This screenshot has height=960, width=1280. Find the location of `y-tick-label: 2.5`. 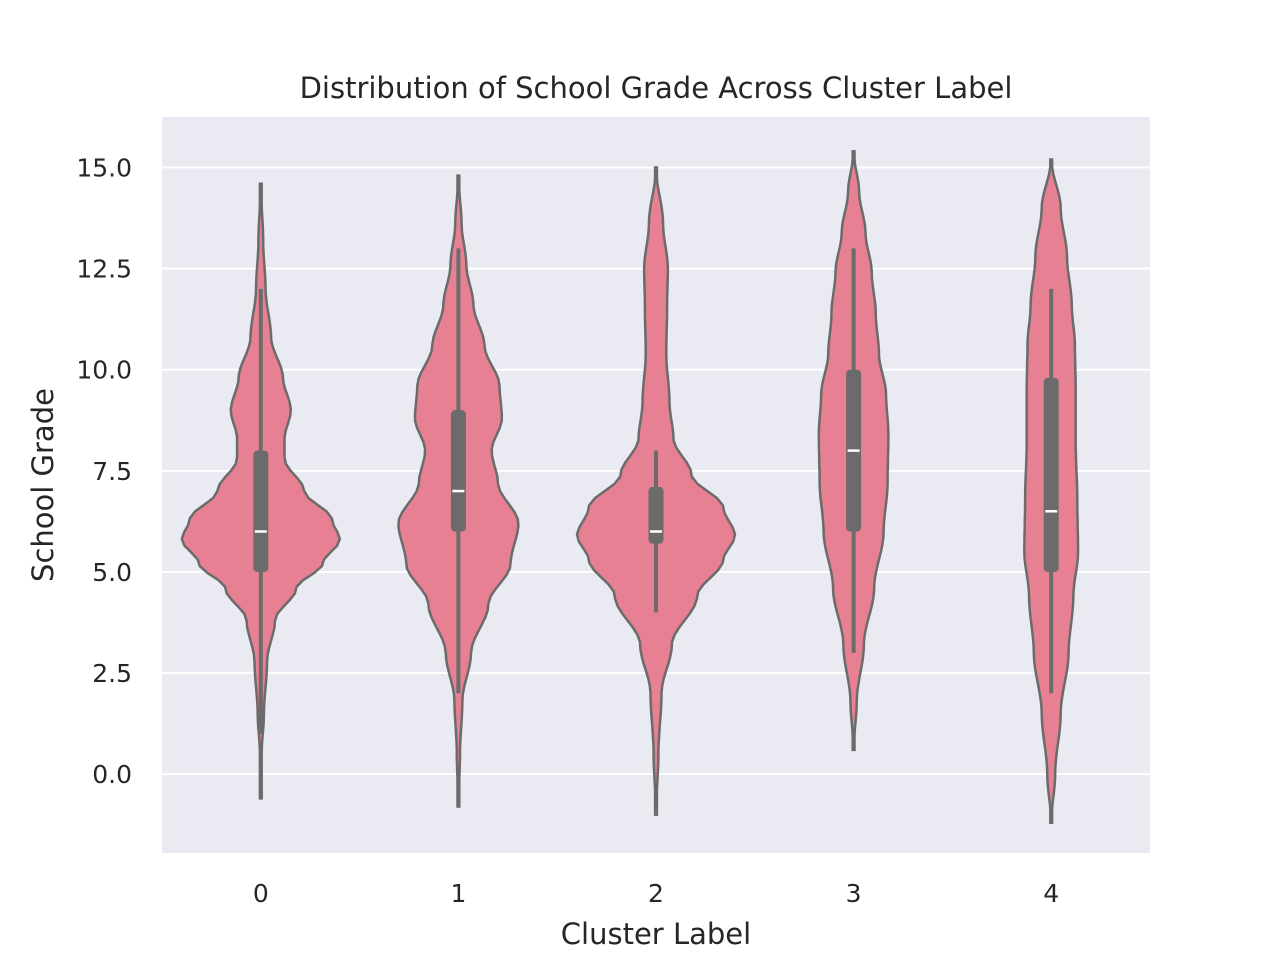

y-tick-label: 2.5 is located at coordinates (112, 673).